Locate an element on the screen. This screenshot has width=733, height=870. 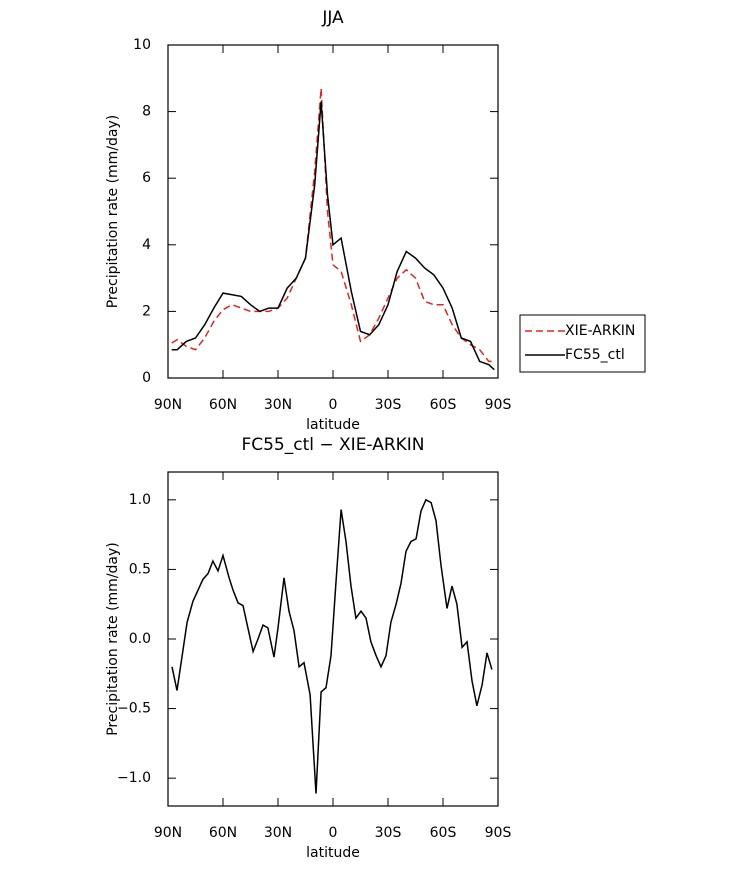
chart-title: JJA is located at coordinates (332, 18).